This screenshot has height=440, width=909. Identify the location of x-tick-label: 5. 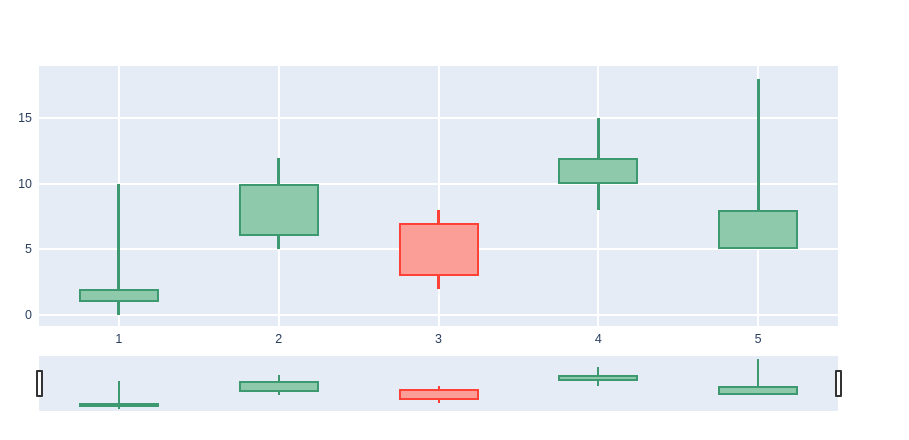
(758, 339).